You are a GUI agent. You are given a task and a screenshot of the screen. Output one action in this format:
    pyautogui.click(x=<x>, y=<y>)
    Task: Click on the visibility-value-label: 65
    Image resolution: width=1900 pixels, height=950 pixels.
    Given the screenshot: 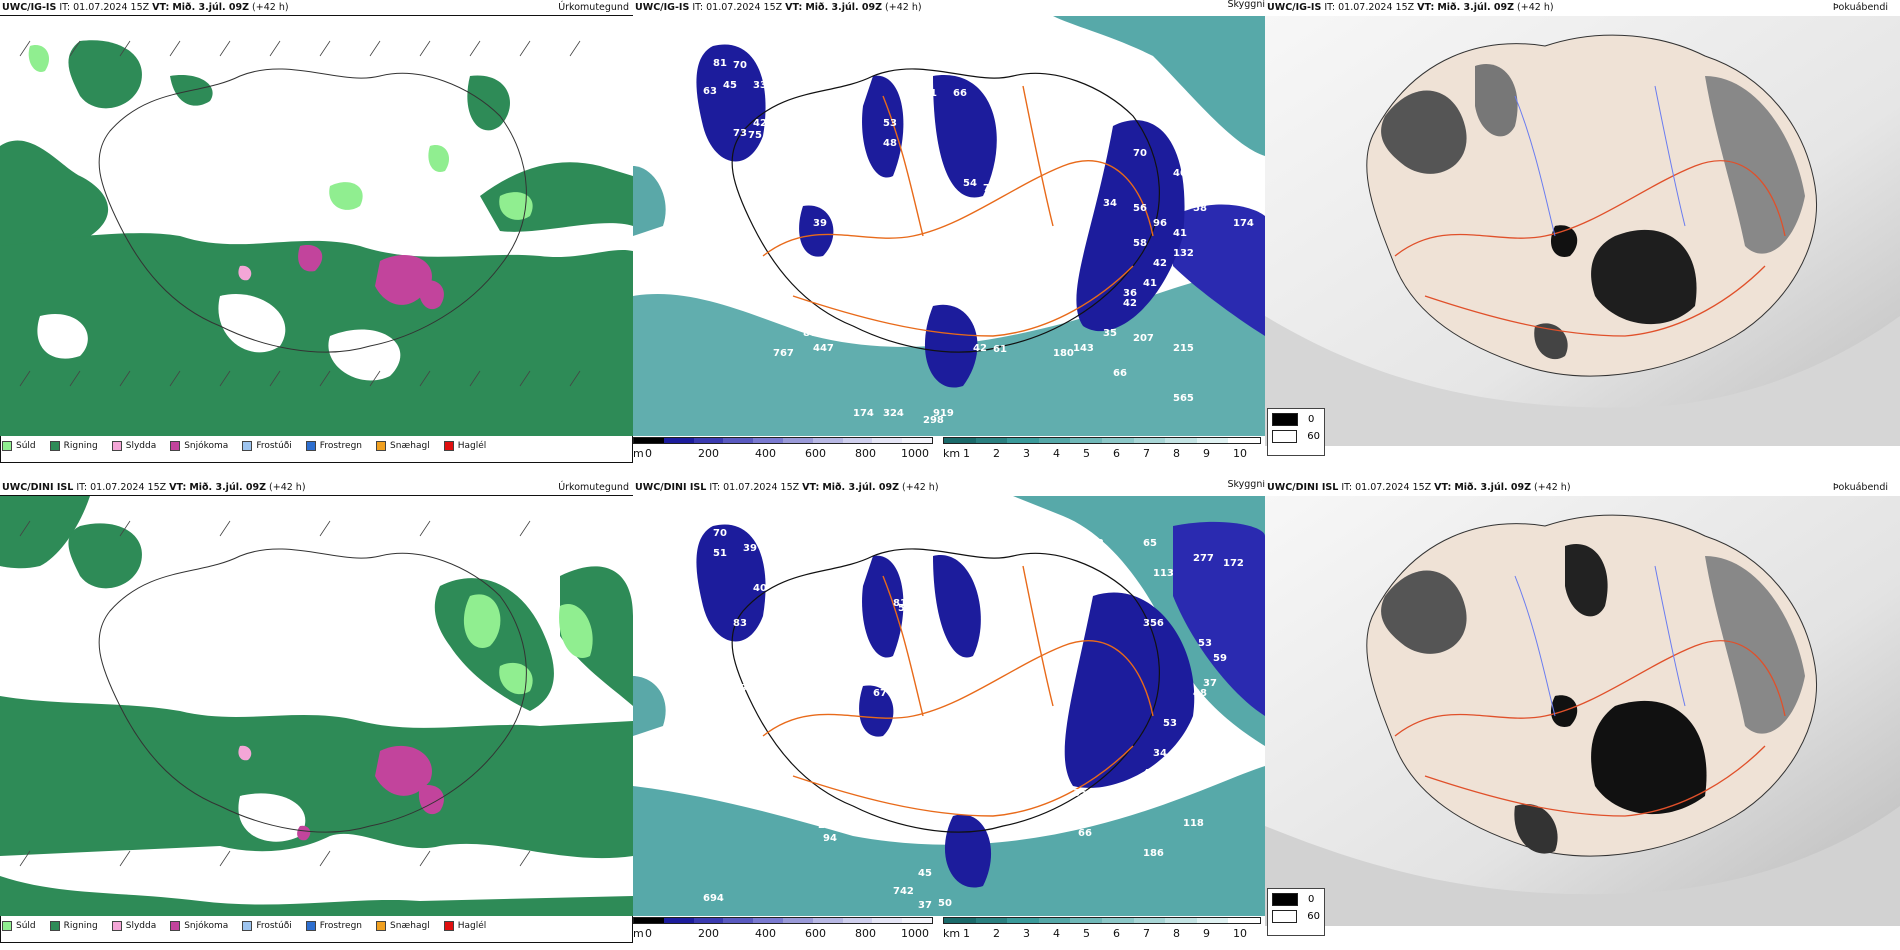 What is the action you would take?
    pyautogui.click(x=1150, y=543)
    